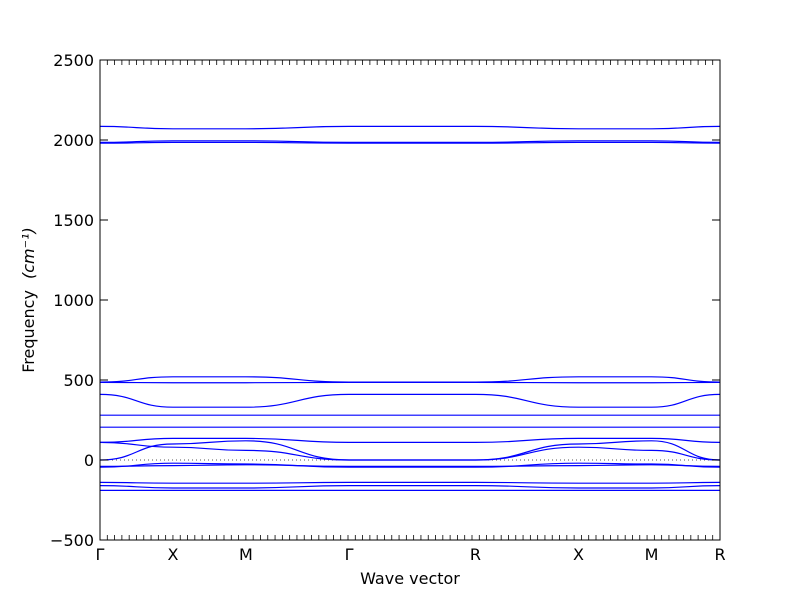  I want to click on x-axis-label: Wave vector, so click(410, 578).